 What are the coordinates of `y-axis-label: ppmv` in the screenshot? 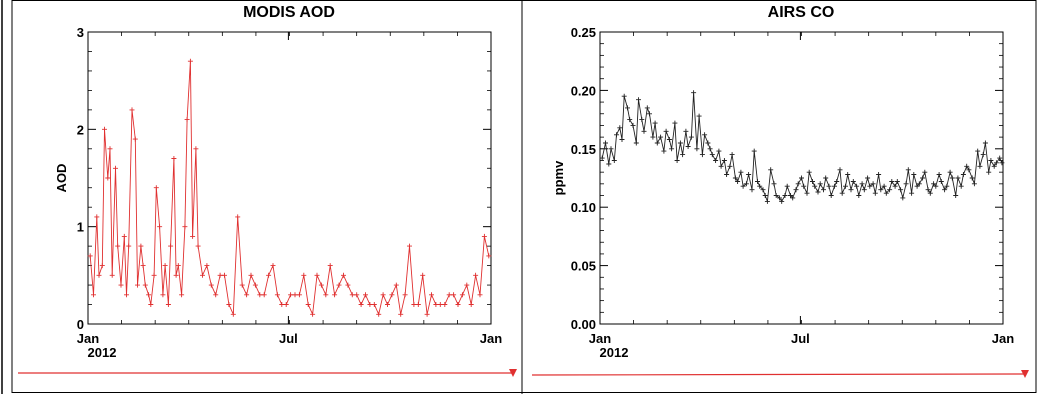 It's located at (558, 177).